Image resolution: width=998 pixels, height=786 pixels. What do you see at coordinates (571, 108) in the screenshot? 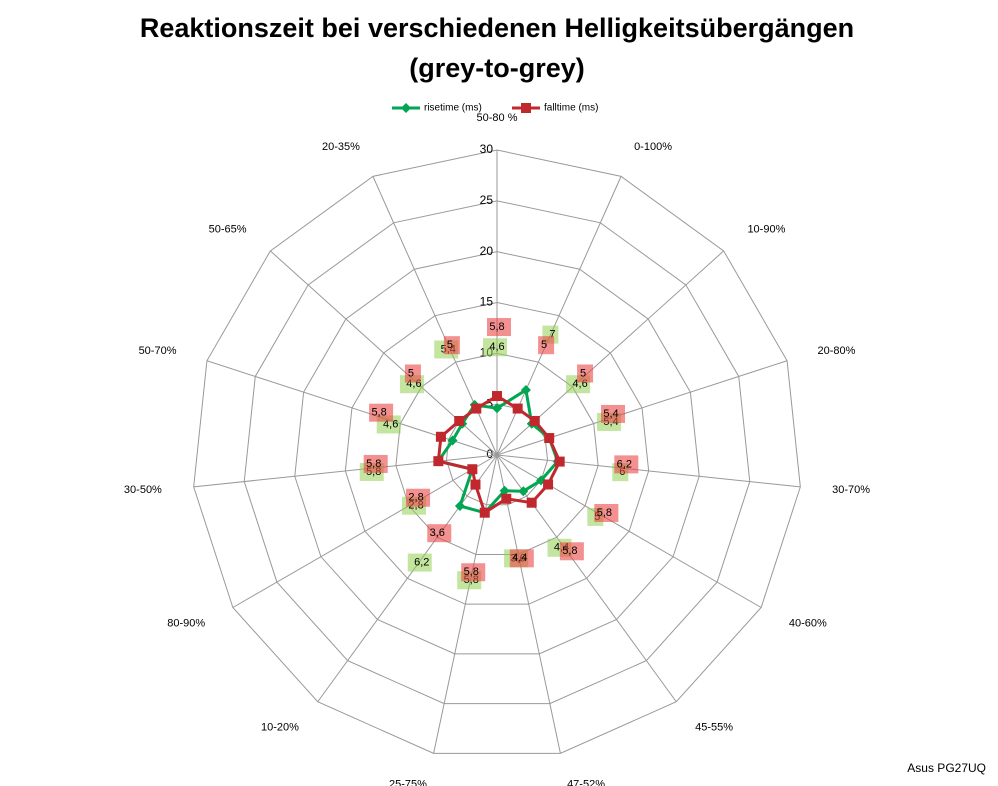
I see `legend-label: falltime (ms)` at bounding box center [571, 108].